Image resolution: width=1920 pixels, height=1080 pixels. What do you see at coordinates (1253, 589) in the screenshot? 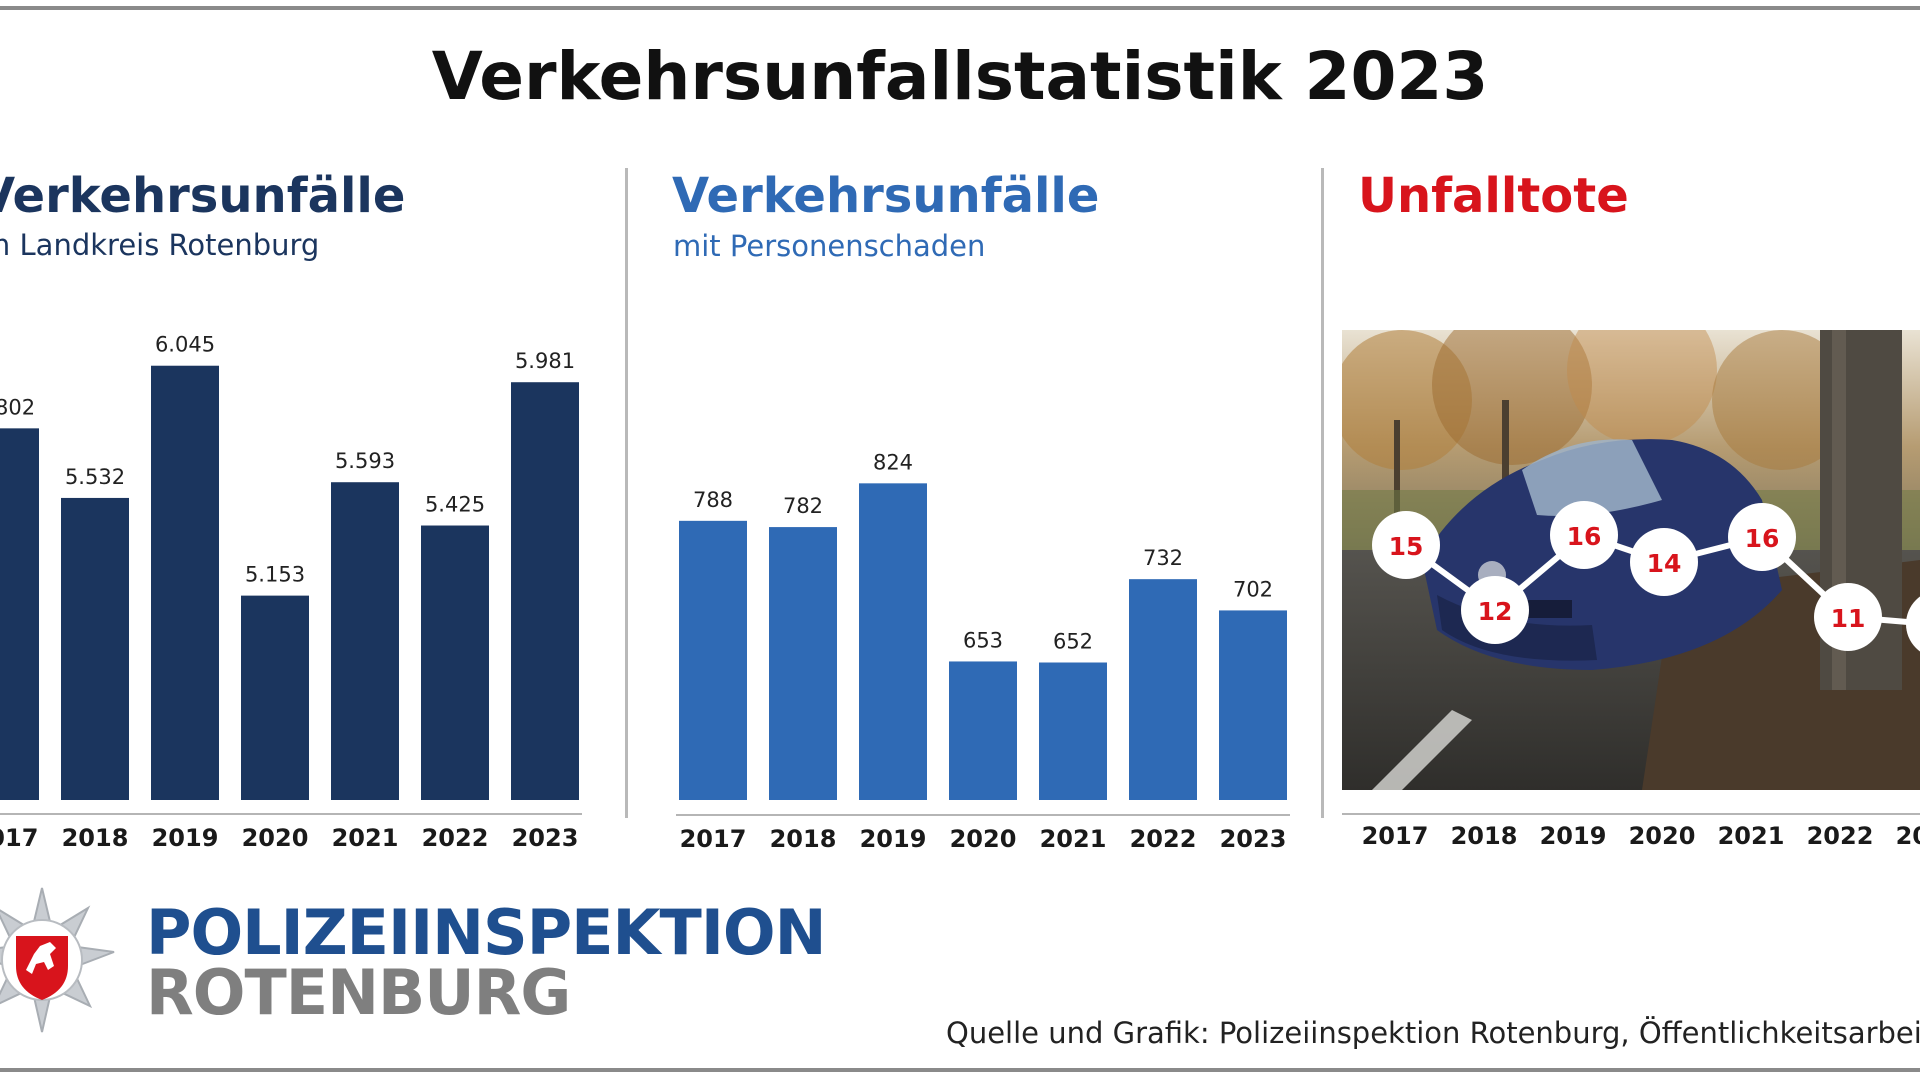
I see `chart2-data-label-2023: 702` at bounding box center [1253, 589].